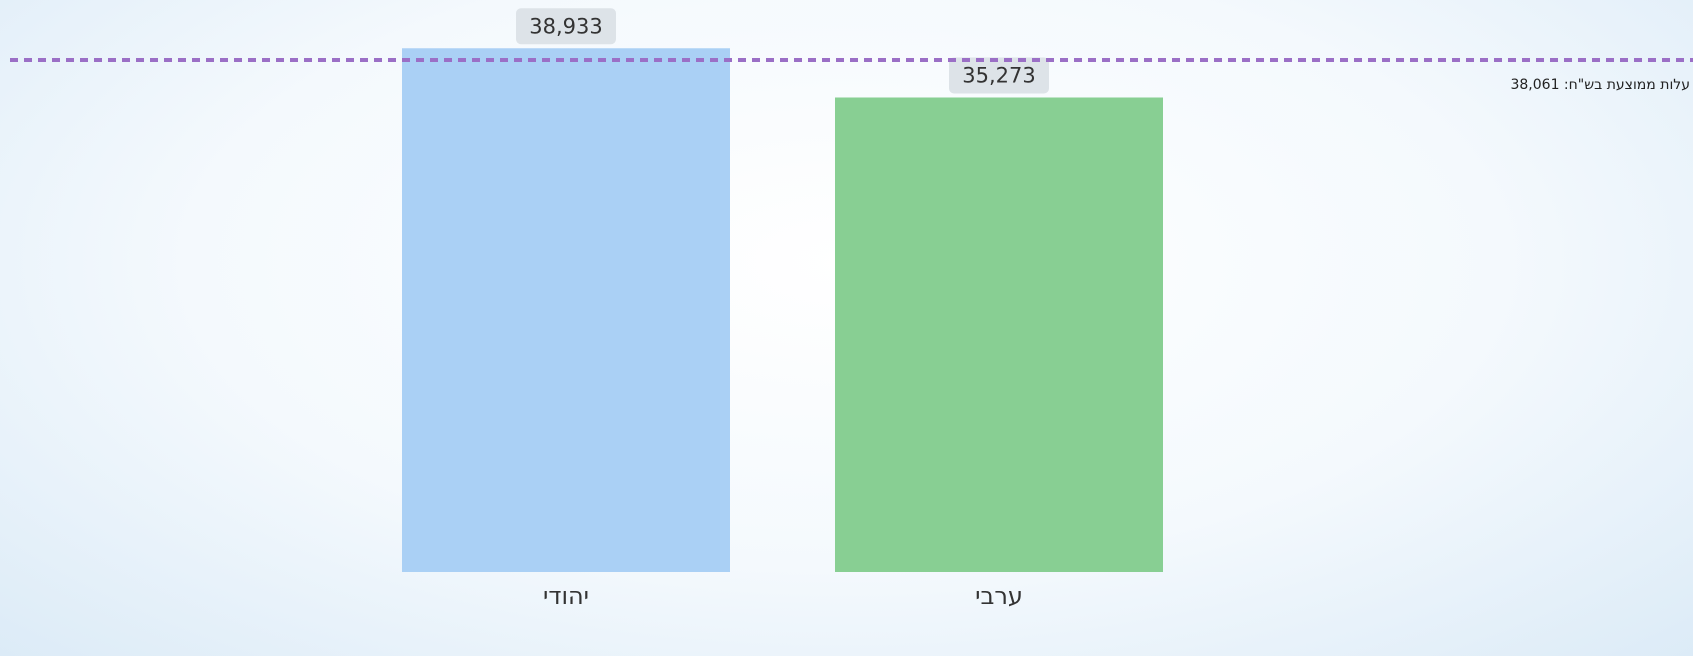 The width and height of the screenshot is (1693, 656). Describe the element at coordinates (566, 596) in the screenshot. I see `x-tick-label: יהודי` at that location.